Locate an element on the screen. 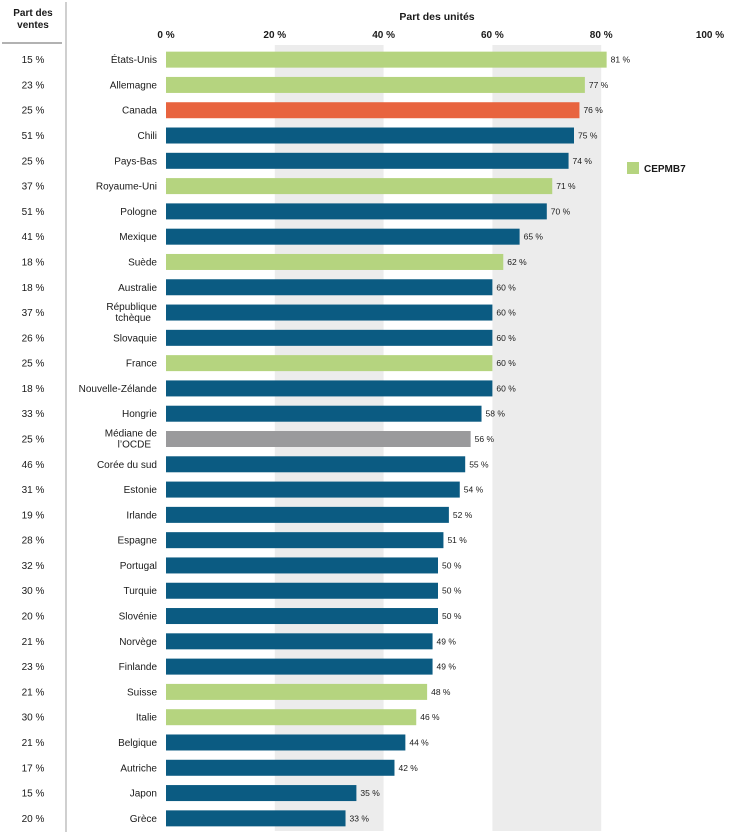 This screenshot has width=732, height=834. chart-row: 20 % Grèce 33 % is located at coordinates (196, 818).